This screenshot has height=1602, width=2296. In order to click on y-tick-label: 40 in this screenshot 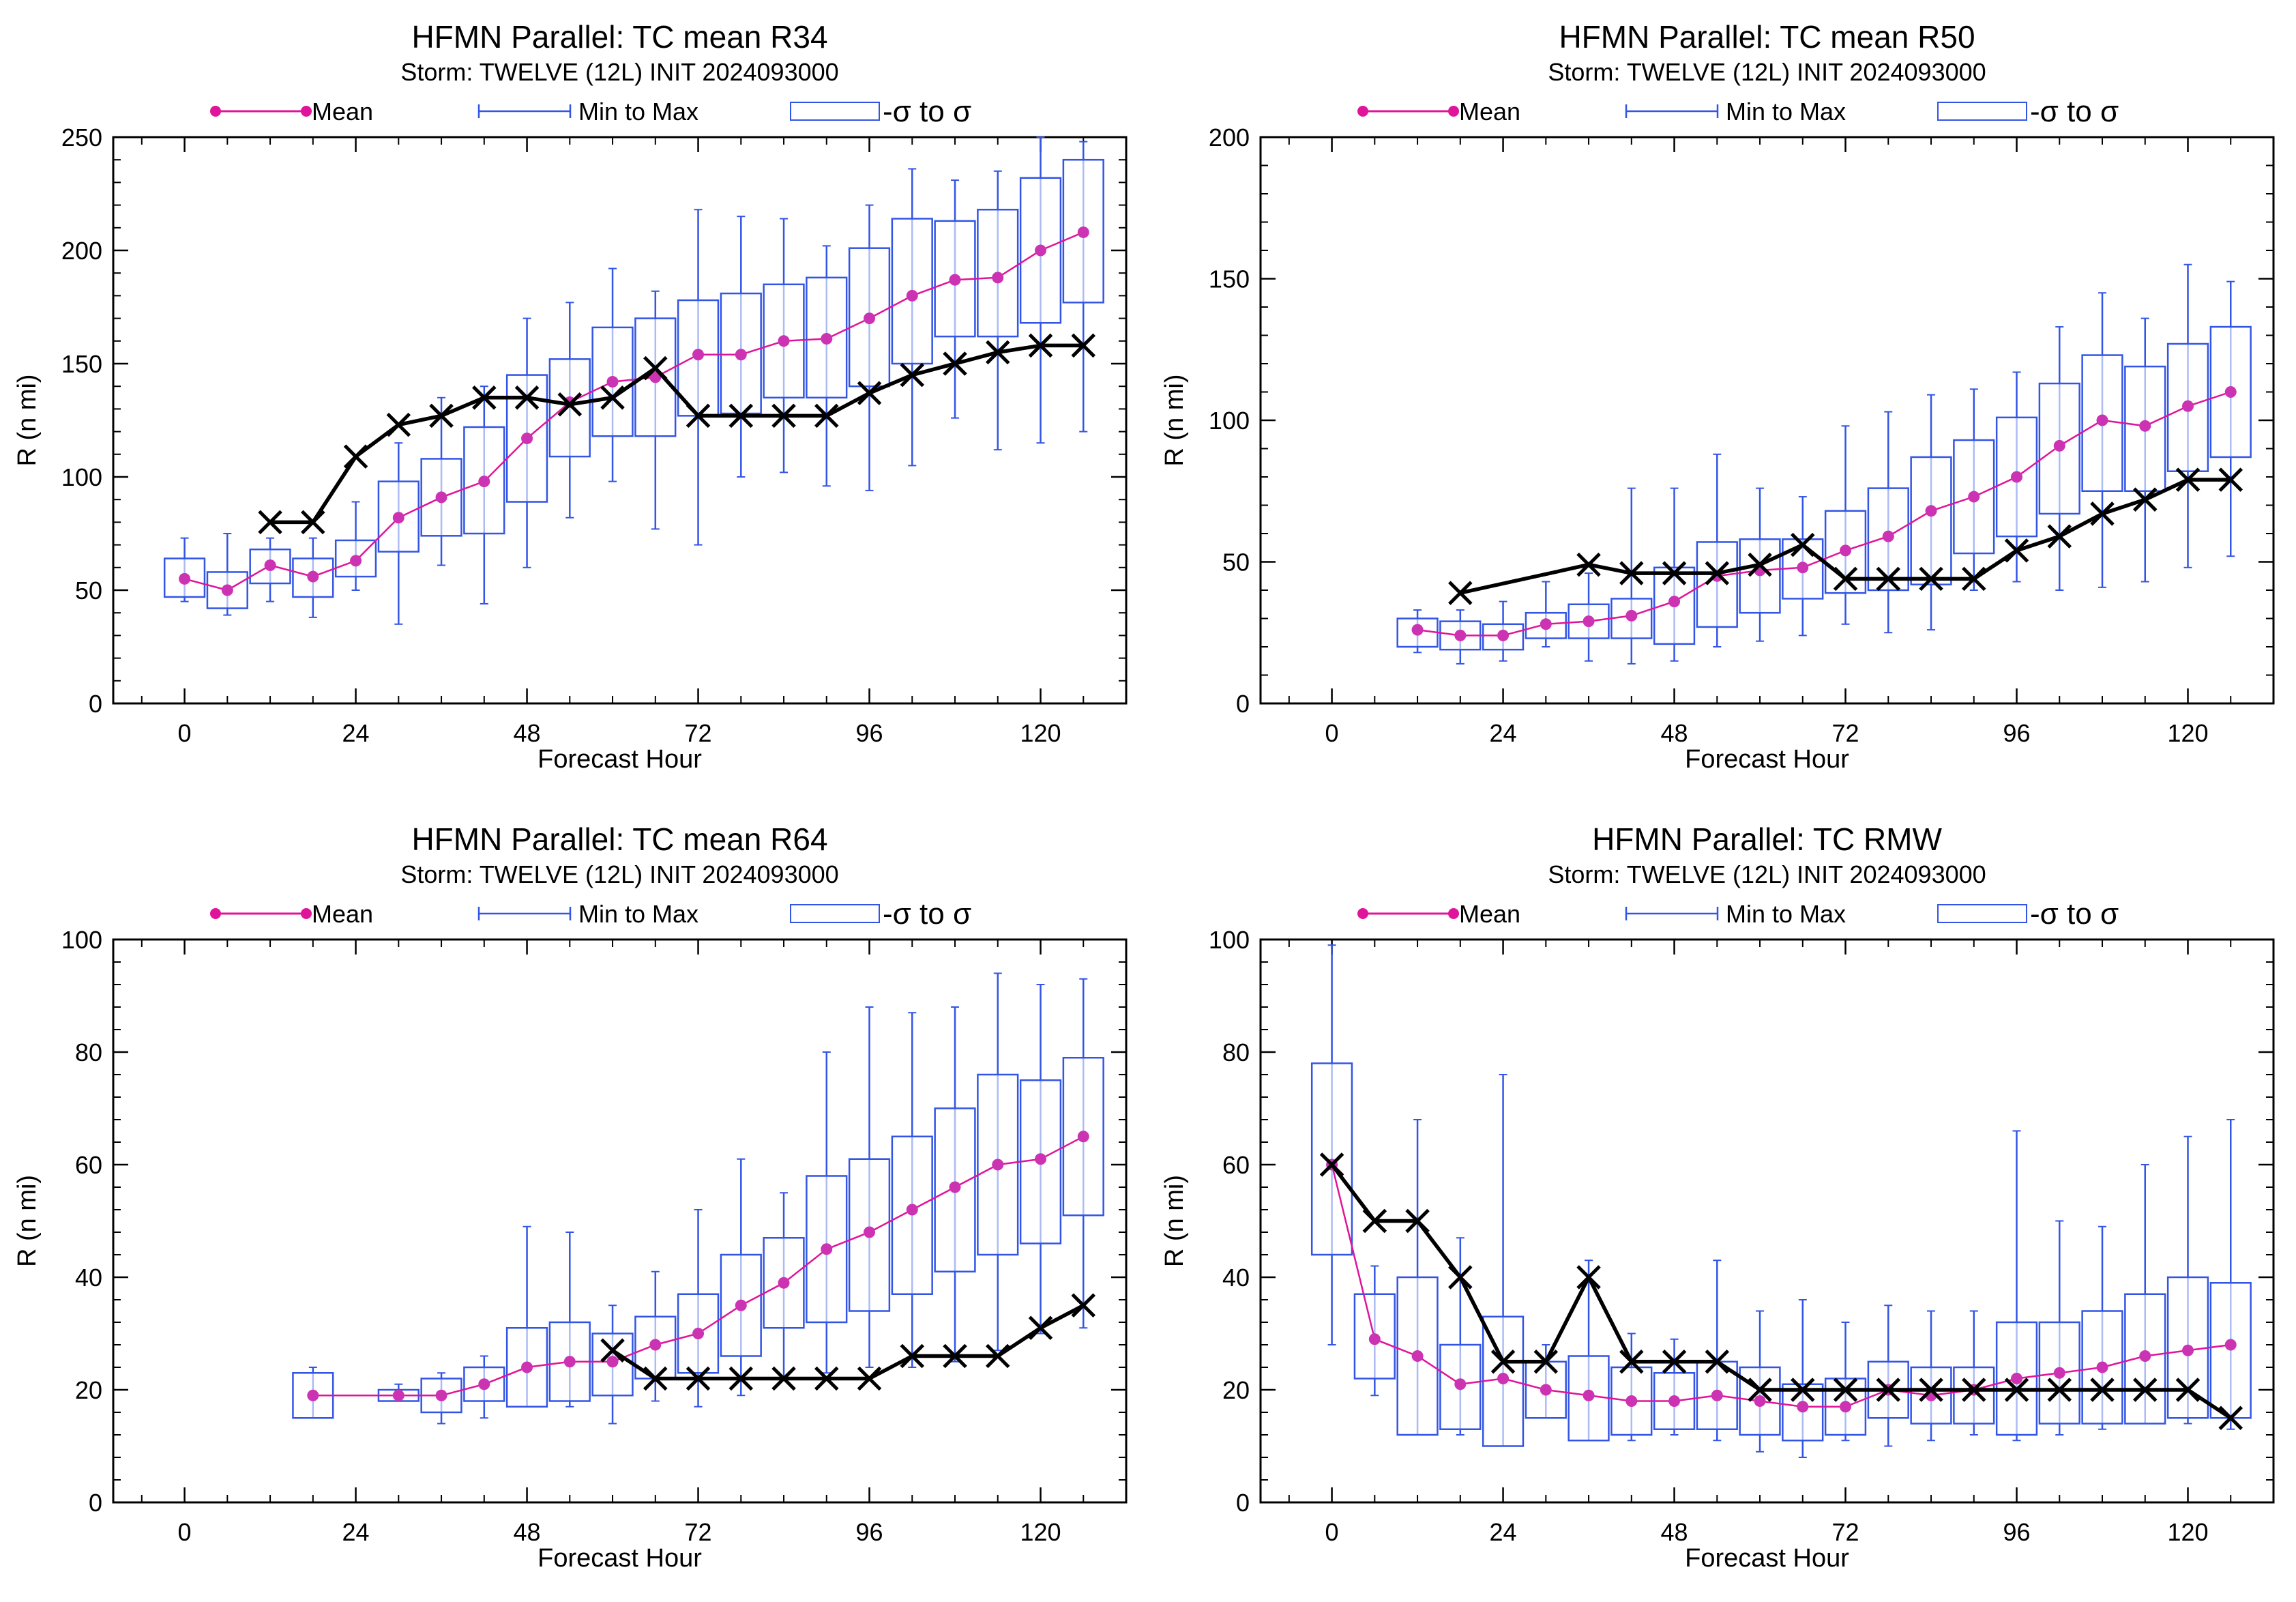, I will do `click(1236, 1278)`.